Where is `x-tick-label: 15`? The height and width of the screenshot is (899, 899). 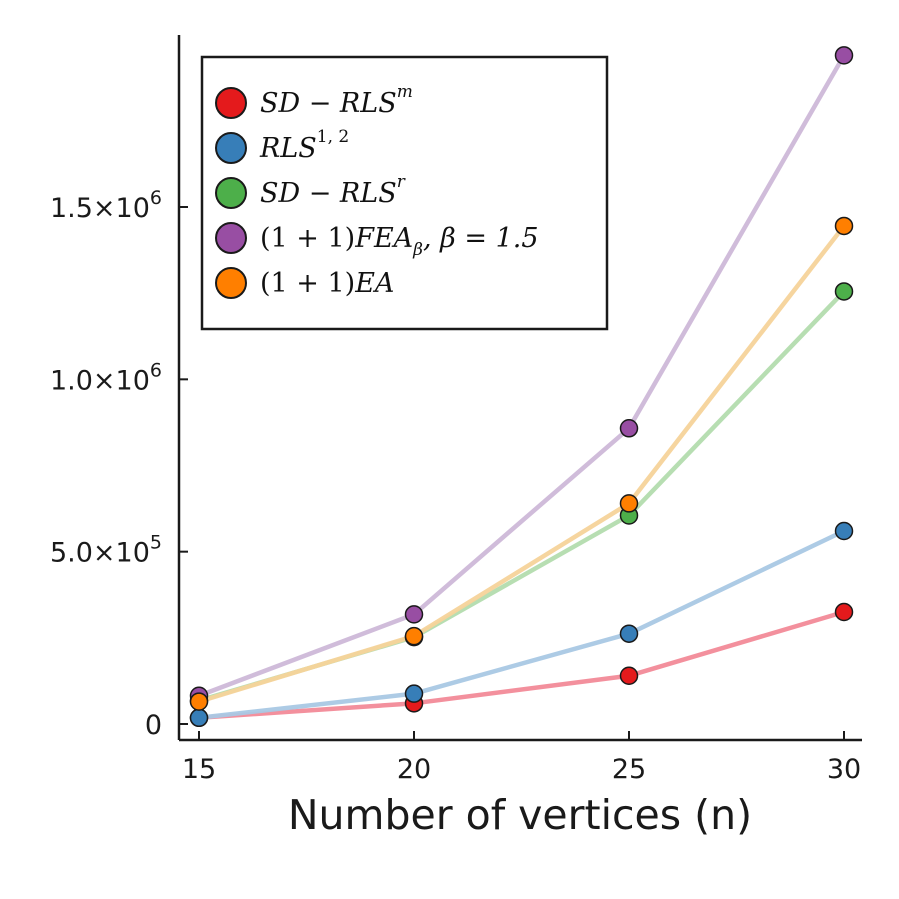
x-tick-label: 15 is located at coordinates (199, 769).